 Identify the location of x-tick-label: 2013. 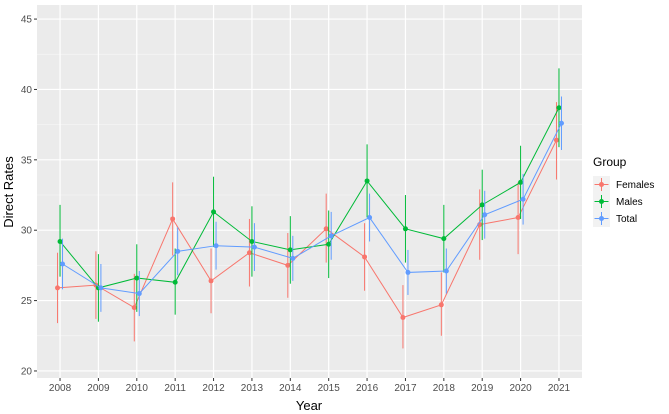
(252, 388).